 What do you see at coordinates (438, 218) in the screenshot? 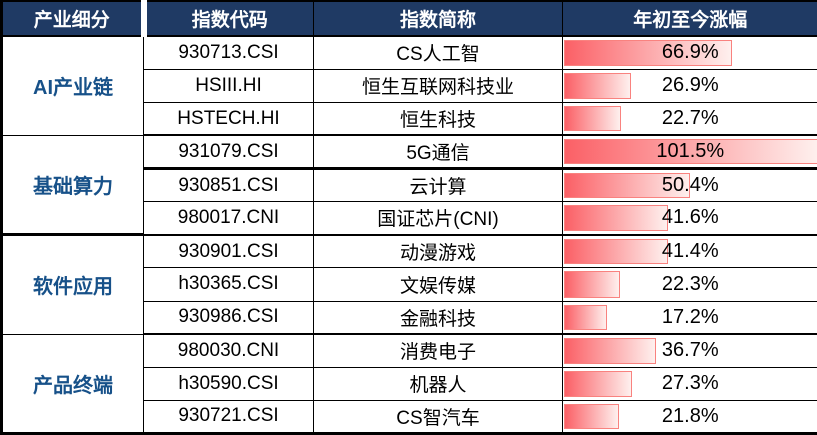
I see `index-name-cell: 国证芯片(CNI)` at bounding box center [438, 218].